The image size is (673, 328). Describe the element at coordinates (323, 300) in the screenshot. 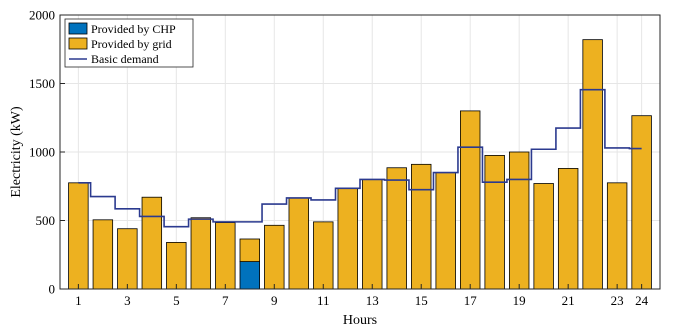

I see `x-tick-label: 11` at that location.